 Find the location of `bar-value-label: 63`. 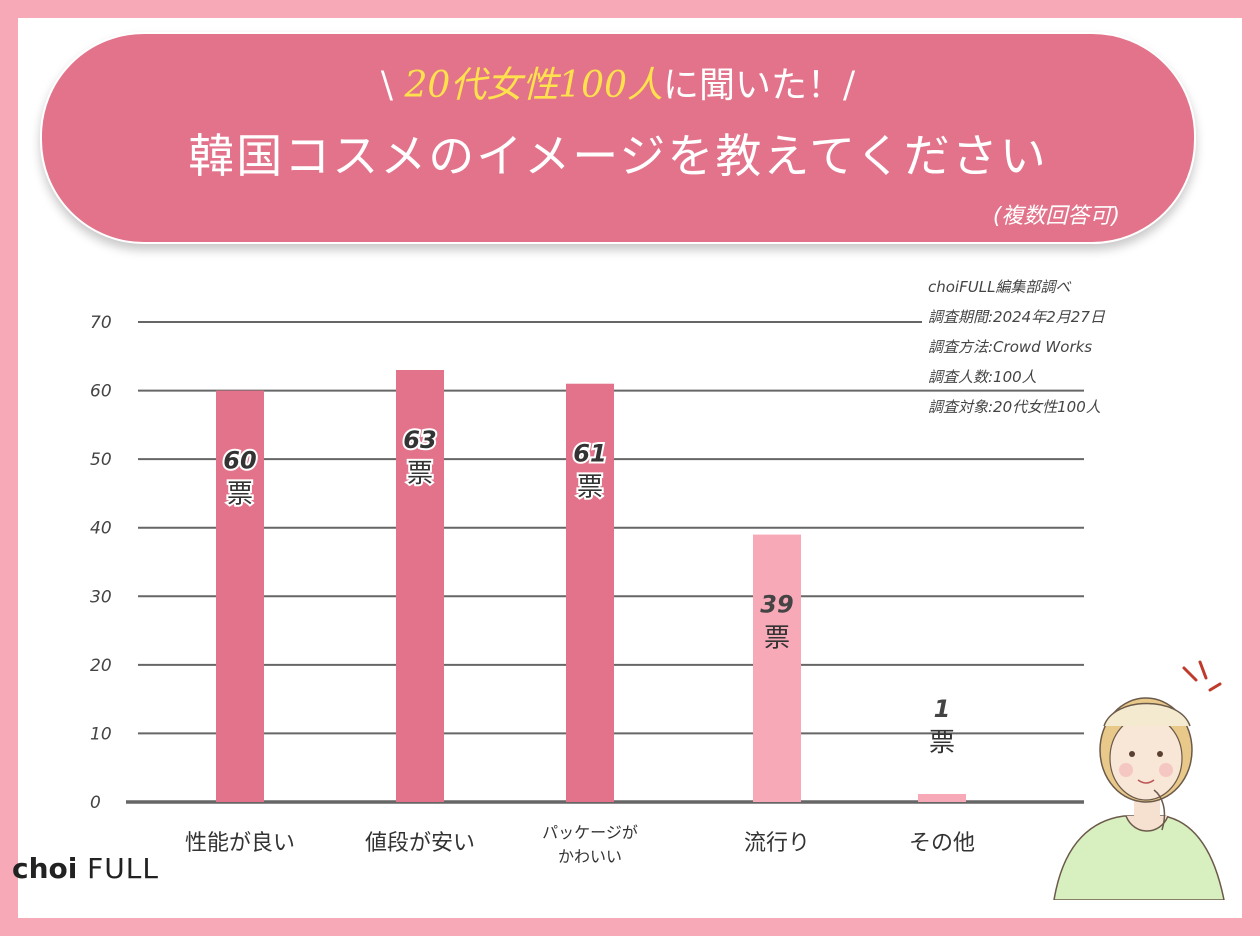

bar-value-label: 63 is located at coordinates (419, 440).